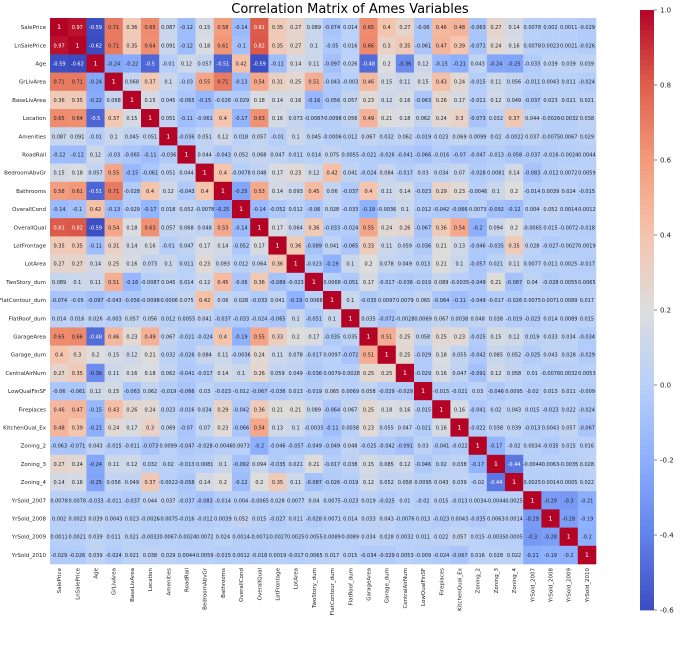  Describe the element at coordinates (131, 247) in the screenshot. I see `heatmap-cell-value: 0.14` at that location.